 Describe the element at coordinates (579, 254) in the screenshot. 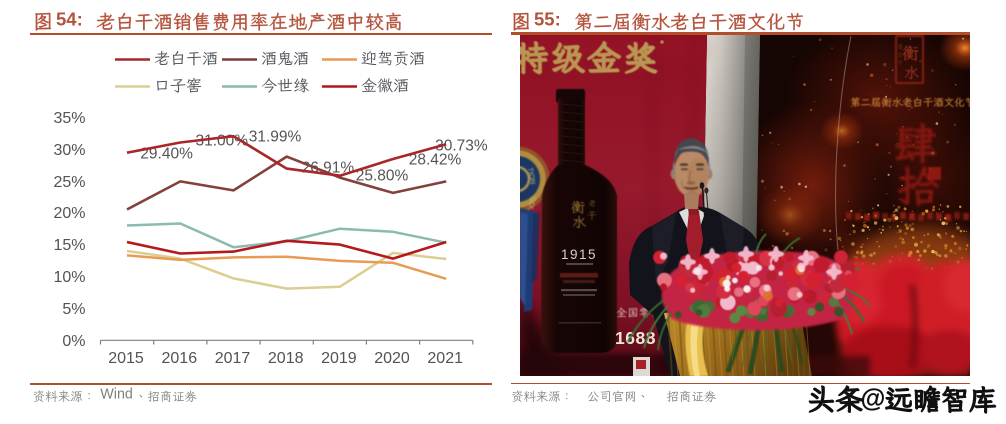

I see `svg-text: 1915` at that location.